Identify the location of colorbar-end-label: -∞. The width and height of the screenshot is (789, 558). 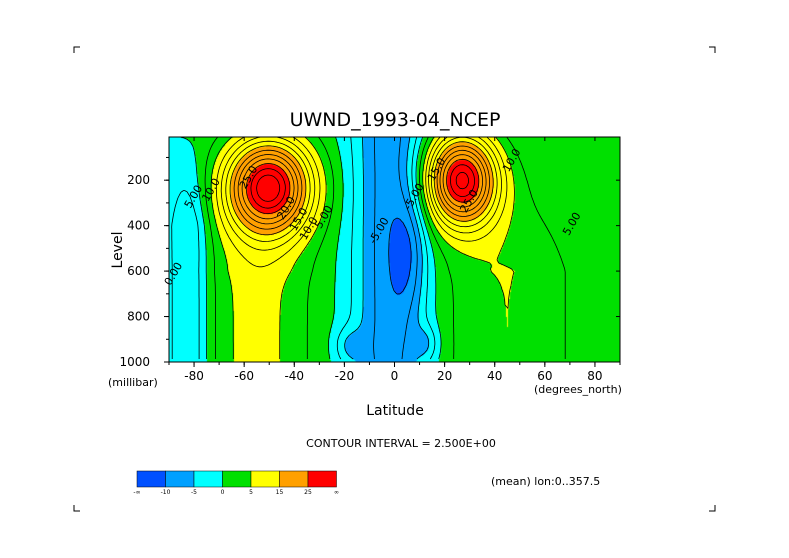
(136, 492).